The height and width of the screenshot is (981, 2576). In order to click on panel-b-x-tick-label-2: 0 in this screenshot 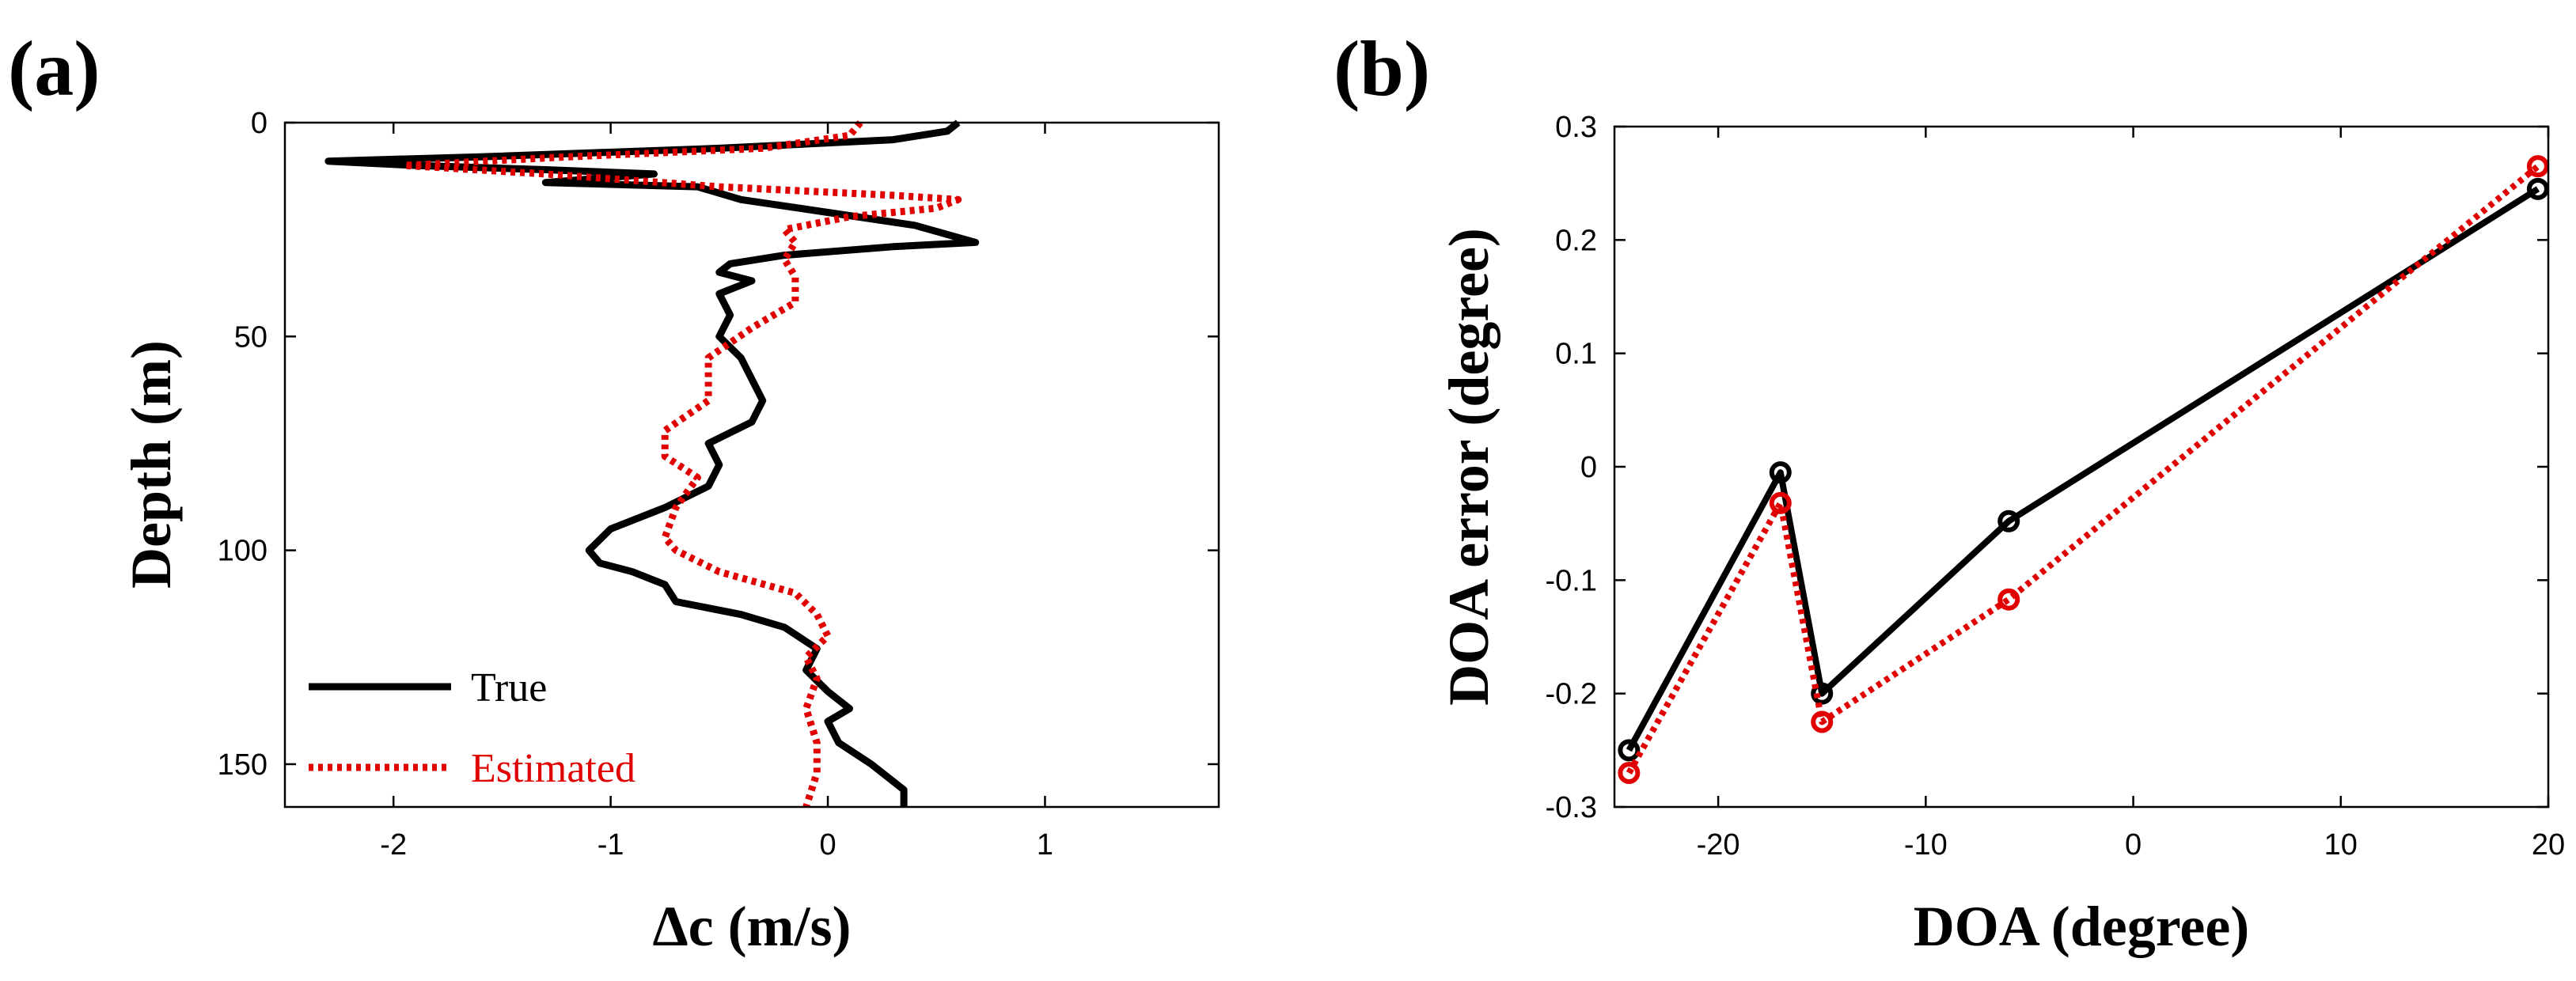, I will do `click(2133, 845)`.